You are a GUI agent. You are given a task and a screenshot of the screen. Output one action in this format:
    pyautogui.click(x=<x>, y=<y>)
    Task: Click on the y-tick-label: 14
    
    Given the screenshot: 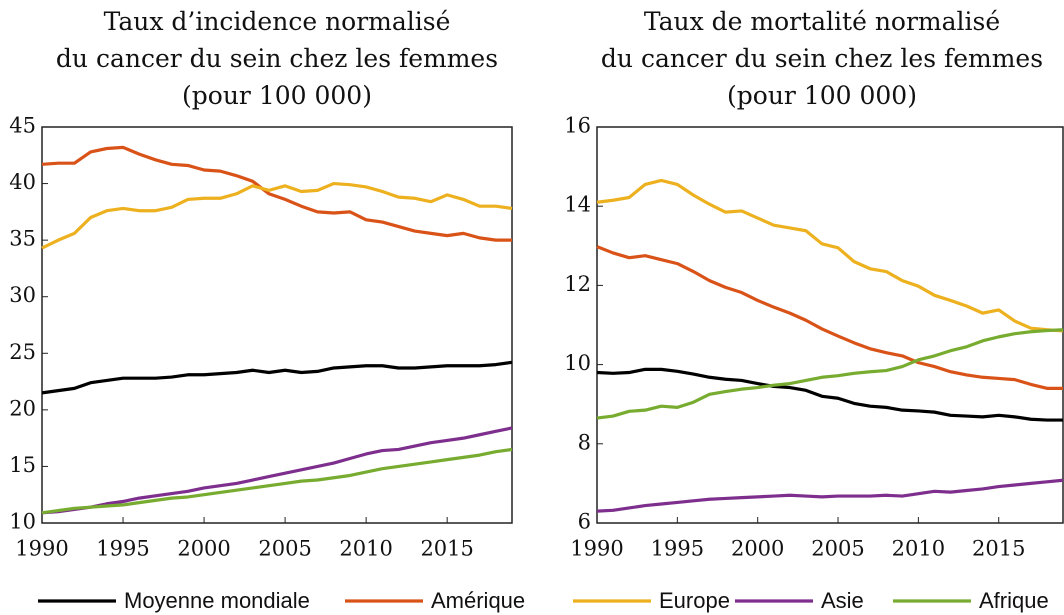 What is the action you would take?
    pyautogui.click(x=577, y=205)
    